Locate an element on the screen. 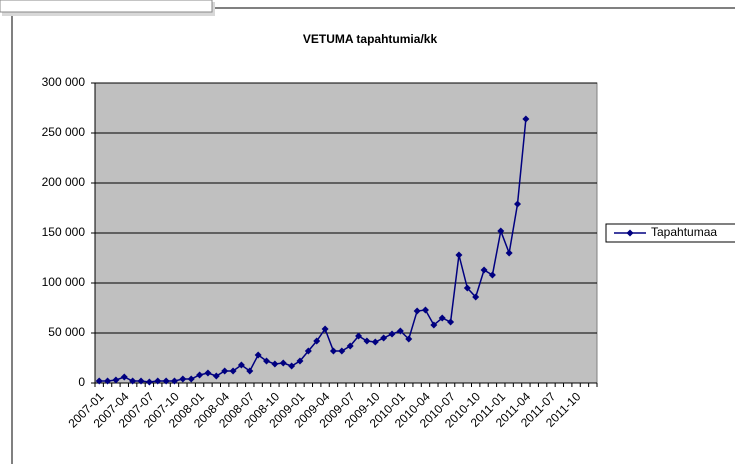 The image size is (735, 464). y-tick-label: 150 000 is located at coordinates (64, 232).